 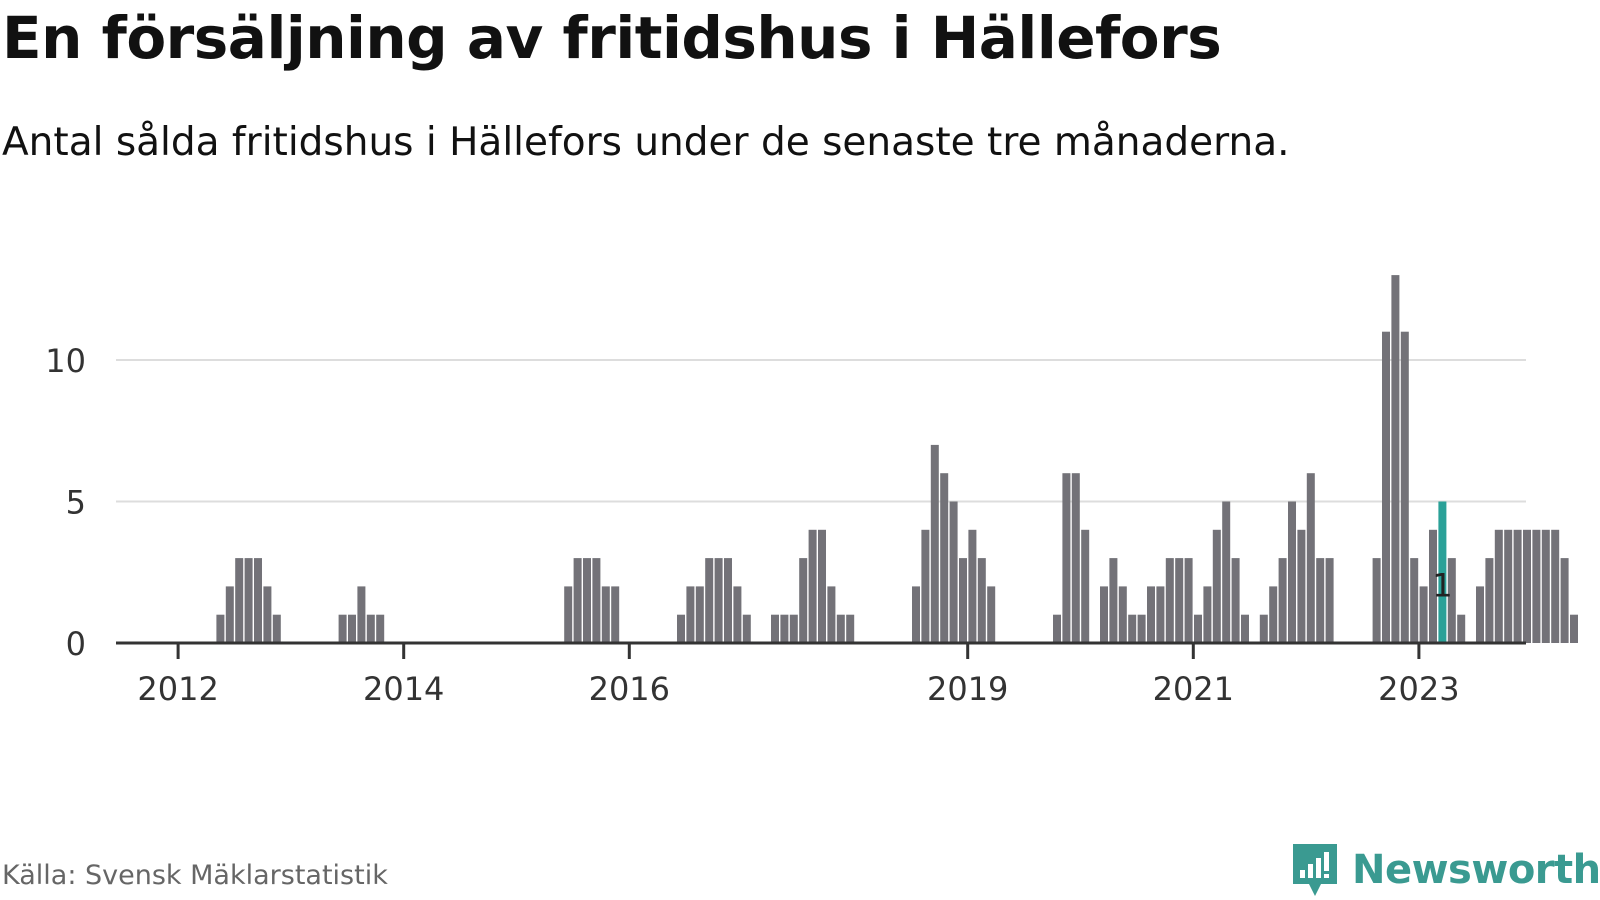 What do you see at coordinates (76, 503) in the screenshot?
I see `y-tick-label: 5` at bounding box center [76, 503].